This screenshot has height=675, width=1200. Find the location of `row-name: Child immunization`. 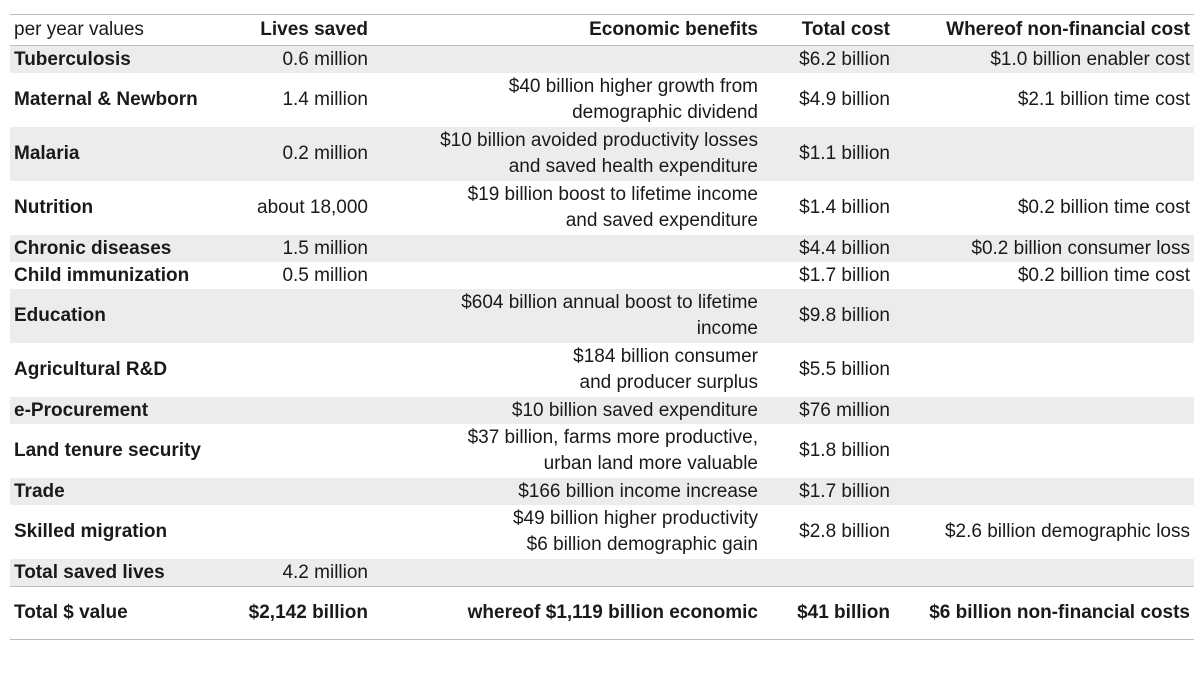

row-name: Child immunization is located at coordinates (102, 275).